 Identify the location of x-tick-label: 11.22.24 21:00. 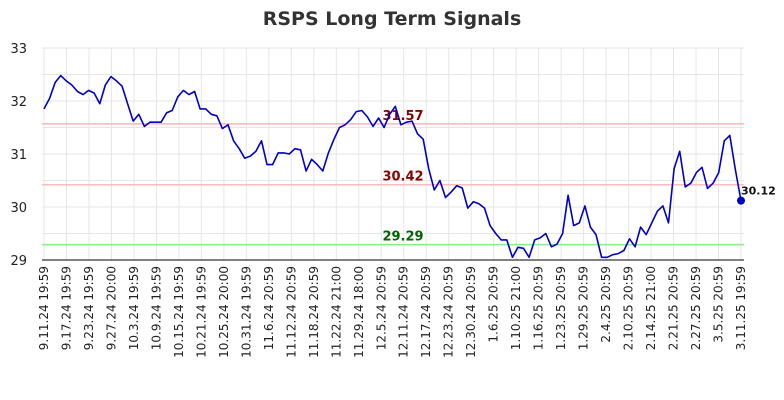
(336, 312).